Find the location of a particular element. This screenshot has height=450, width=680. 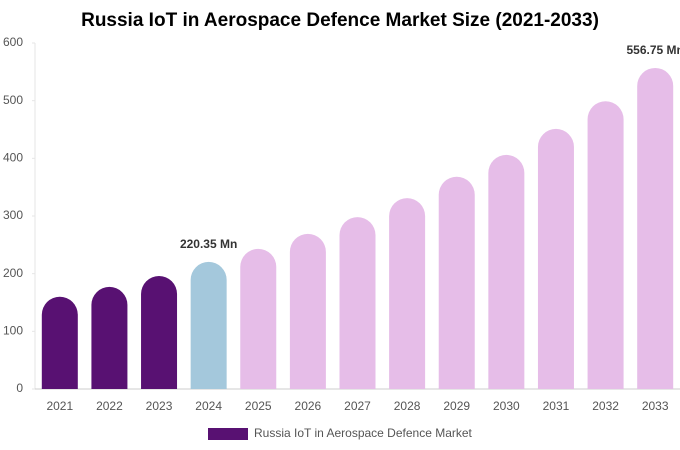

legend-label: Russia IoT in Aerospace Defence Market is located at coordinates (363, 433).